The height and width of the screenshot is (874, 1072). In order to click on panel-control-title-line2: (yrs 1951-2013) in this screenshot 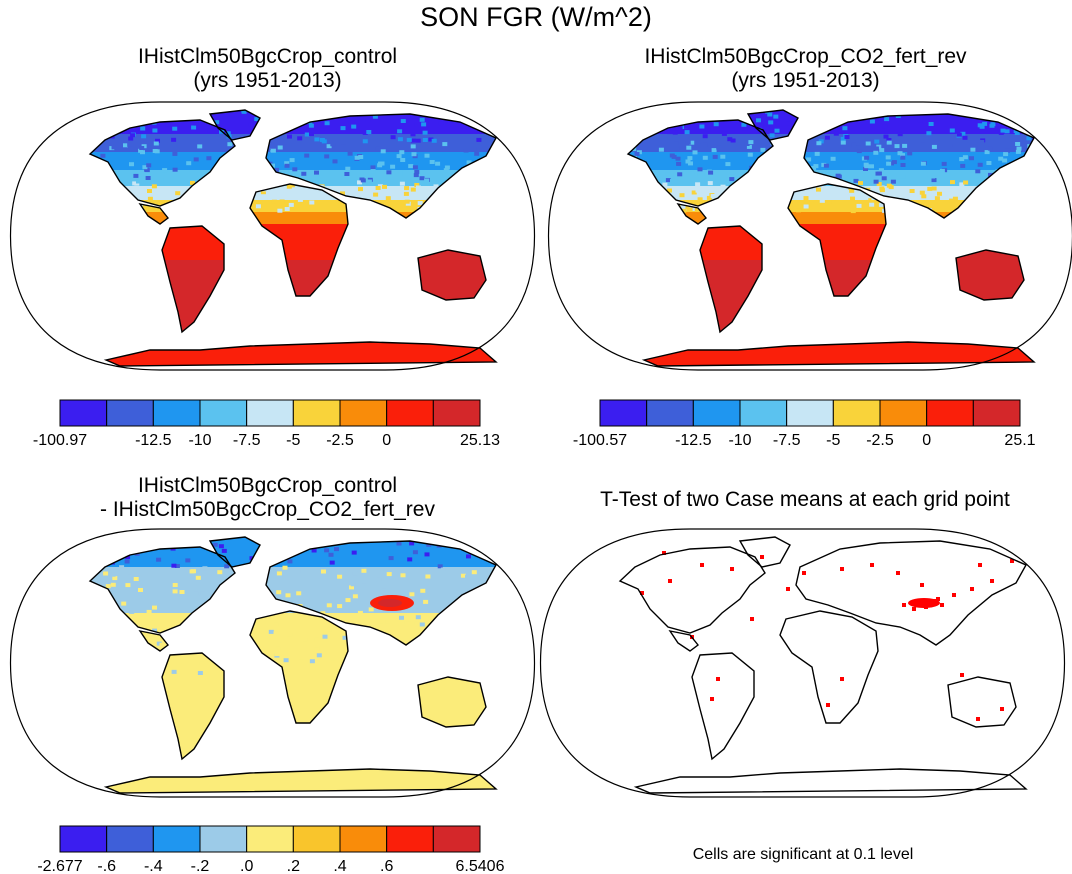, I will do `click(267, 80)`.